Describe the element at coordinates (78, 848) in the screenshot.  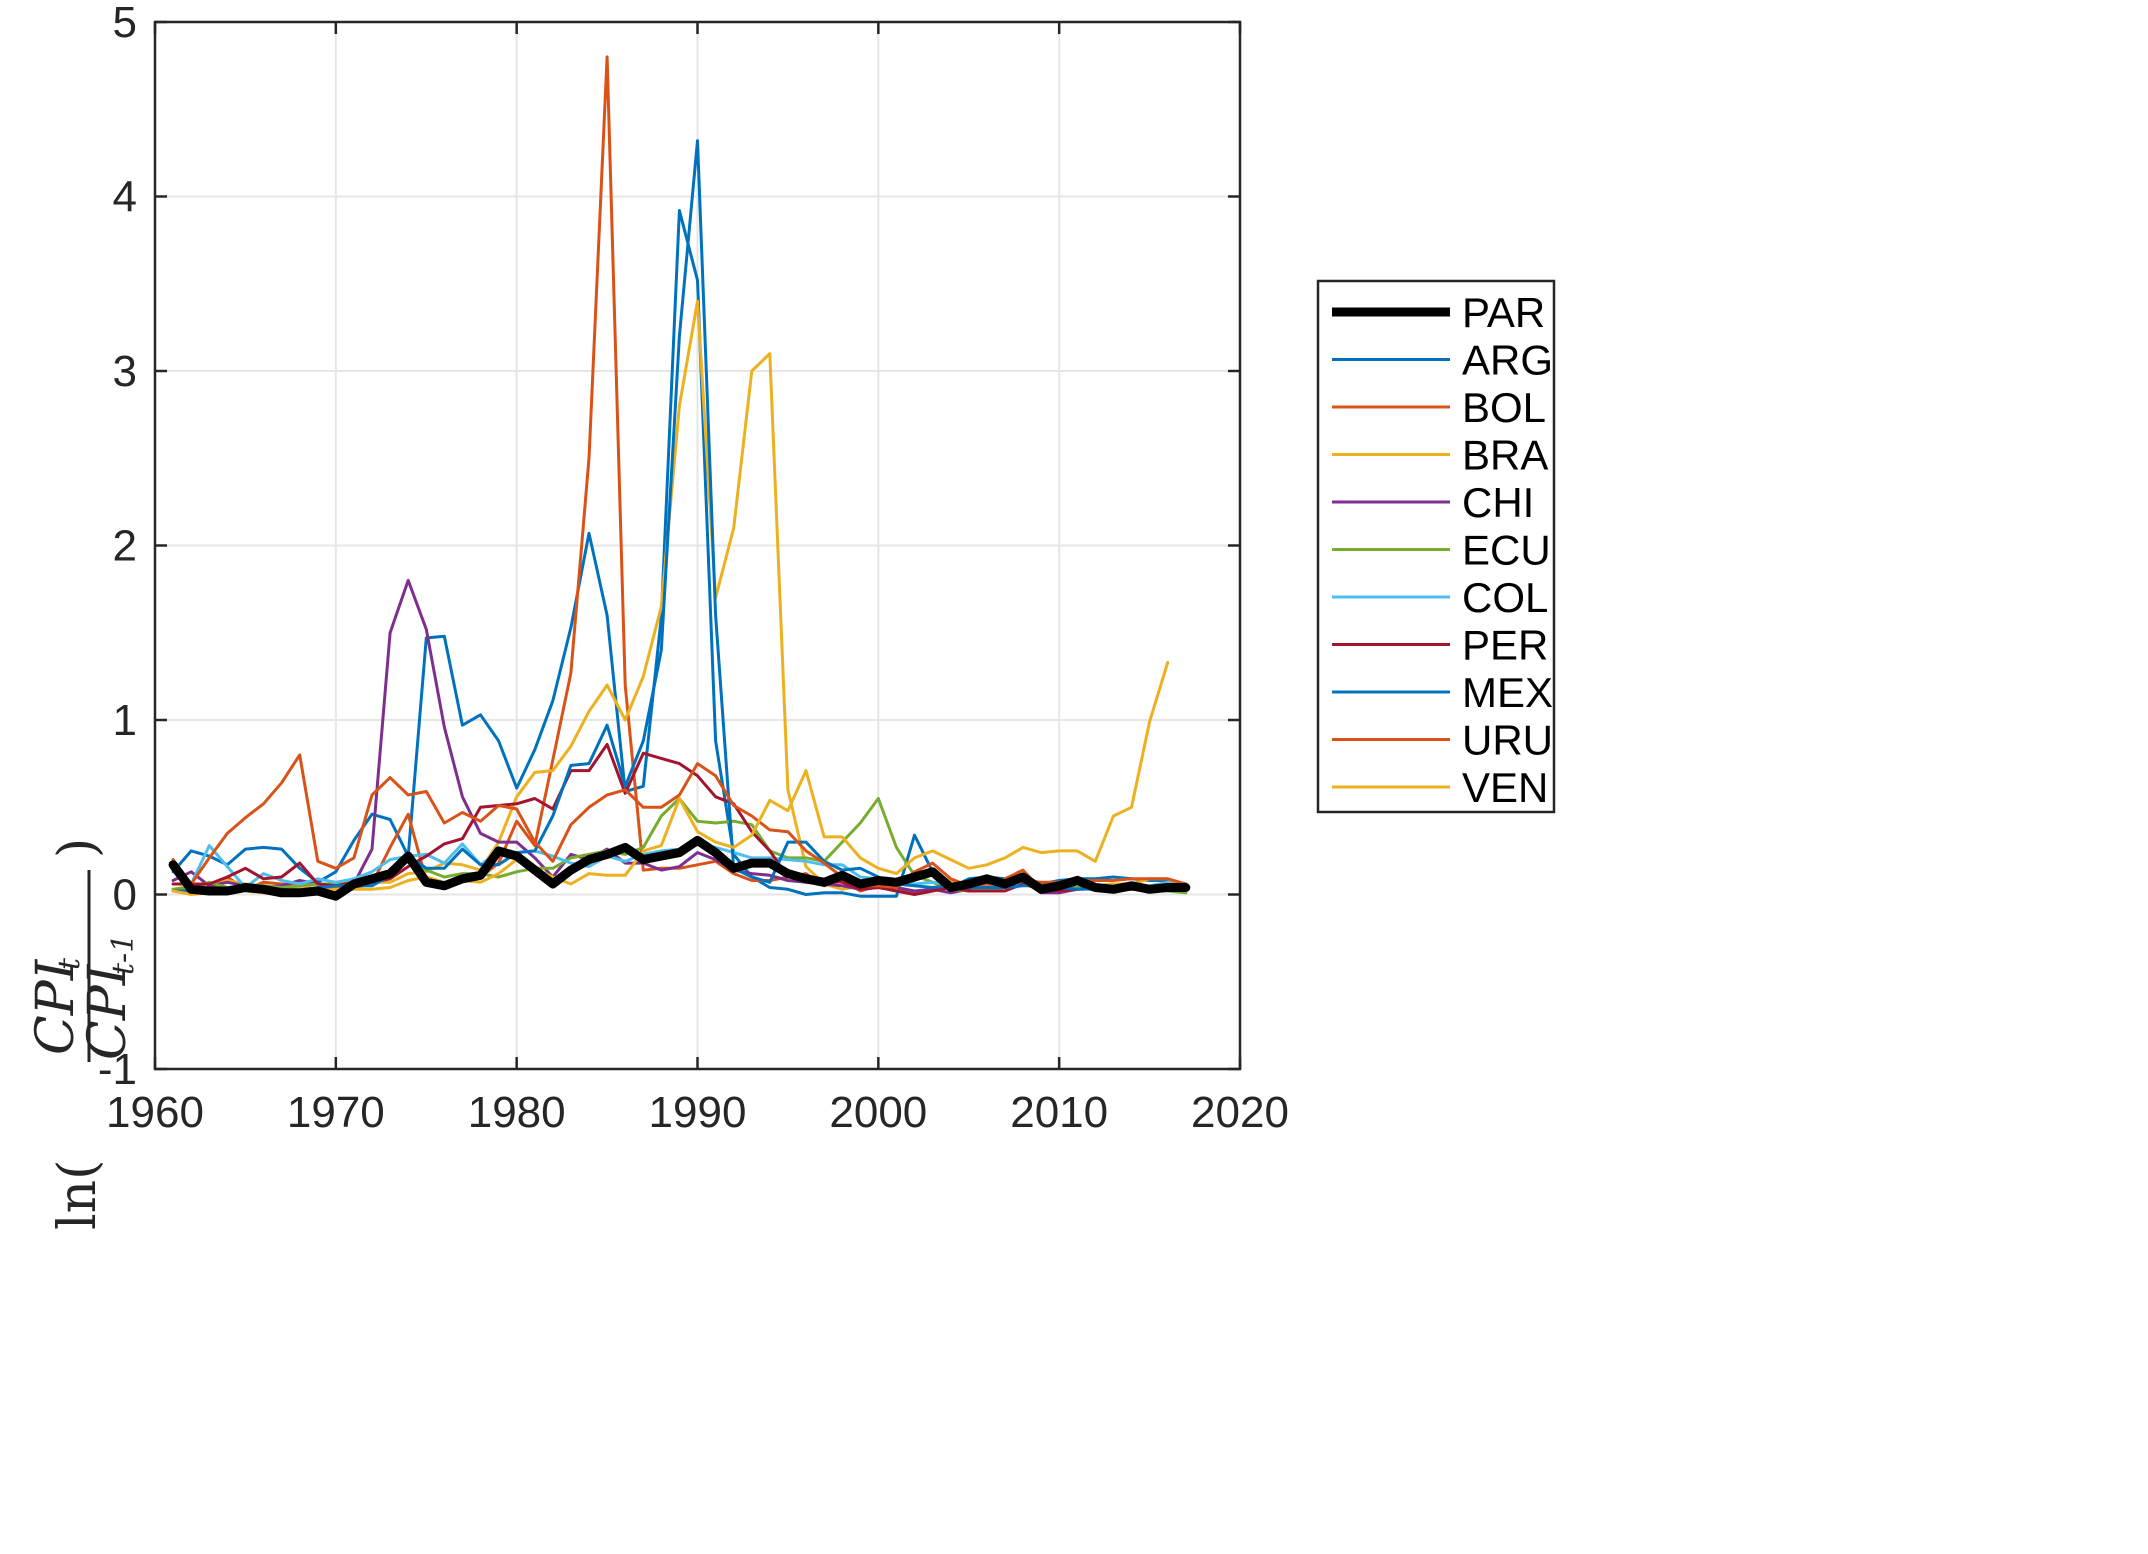
I see `y-axis-label-suffix: )` at that location.